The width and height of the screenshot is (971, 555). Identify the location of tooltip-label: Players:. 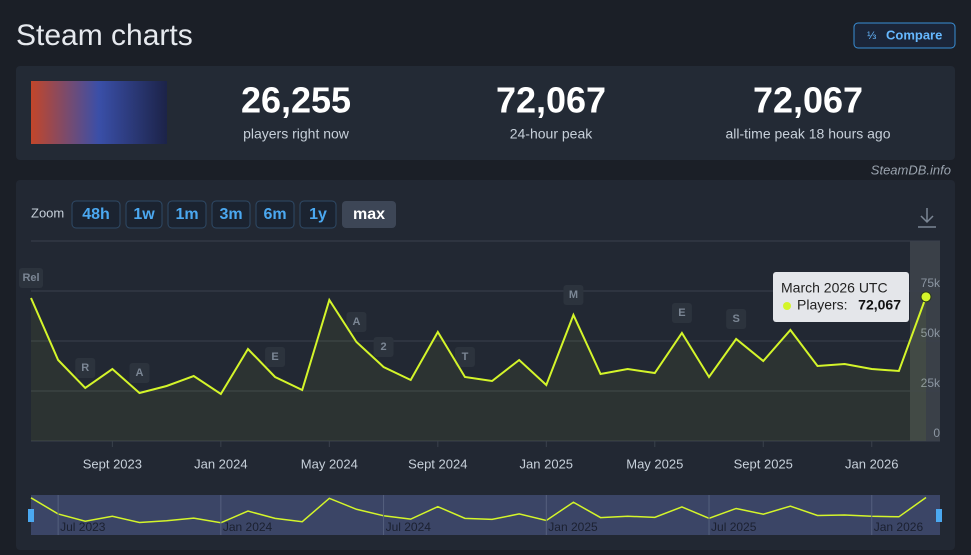
(822, 305).